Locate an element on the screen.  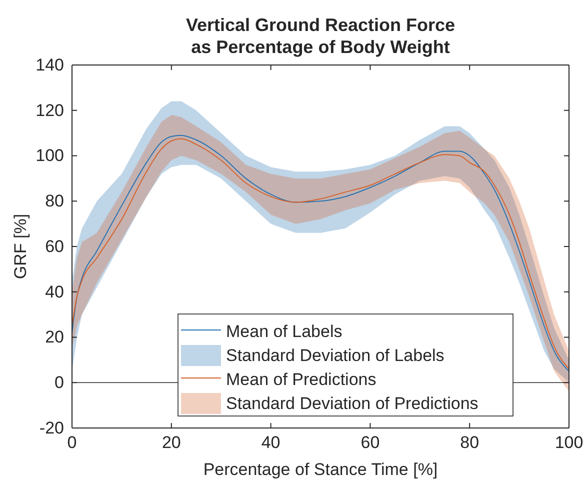
y-tick-label: 100 is located at coordinates (50, 156).